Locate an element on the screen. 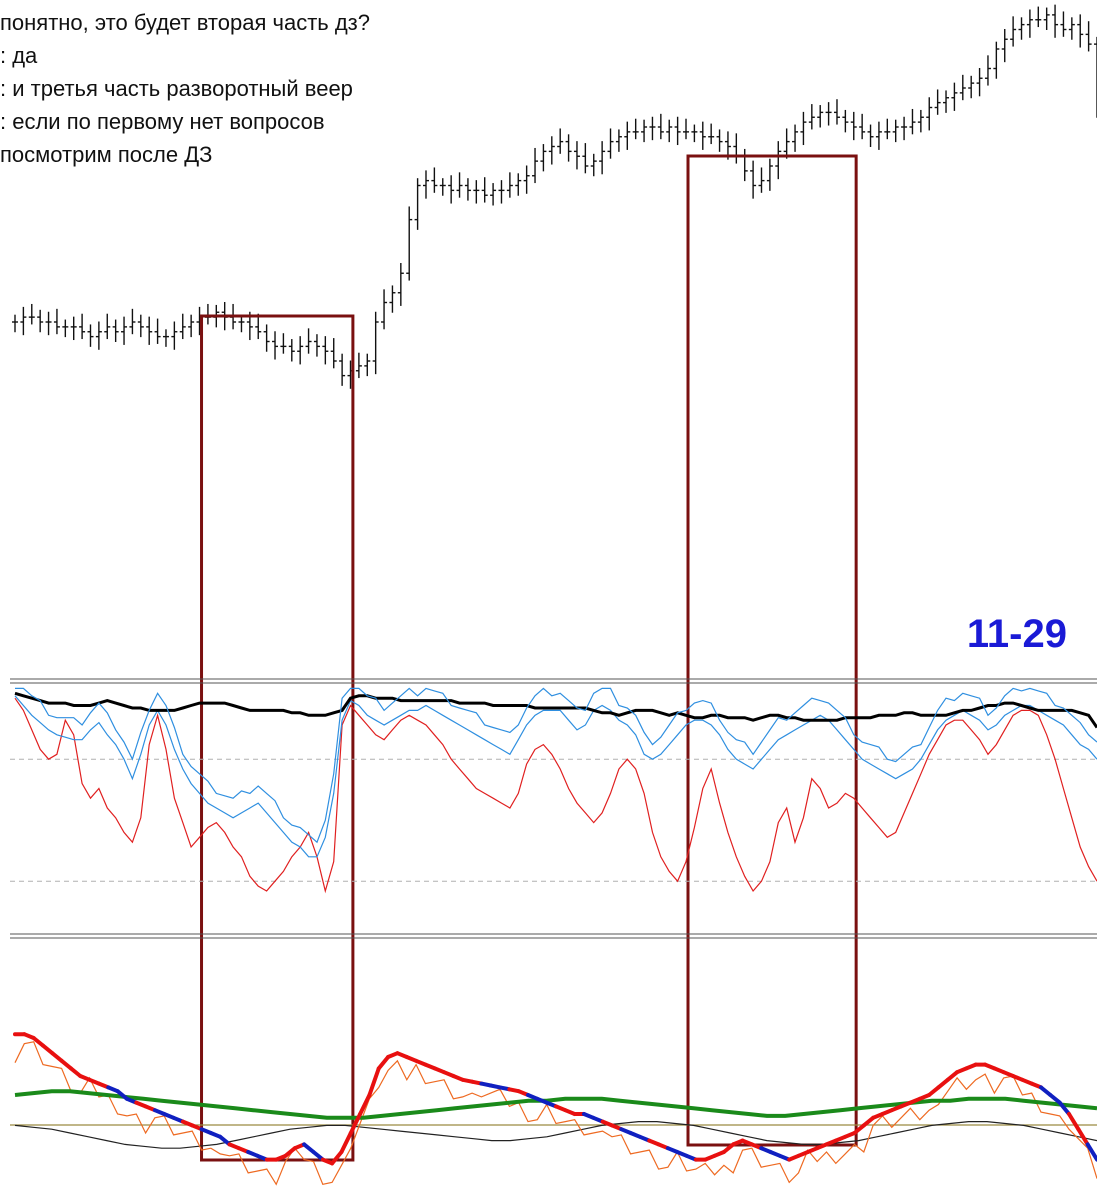  oscillator-2-orange-line is located at coordinates (555, 1113).